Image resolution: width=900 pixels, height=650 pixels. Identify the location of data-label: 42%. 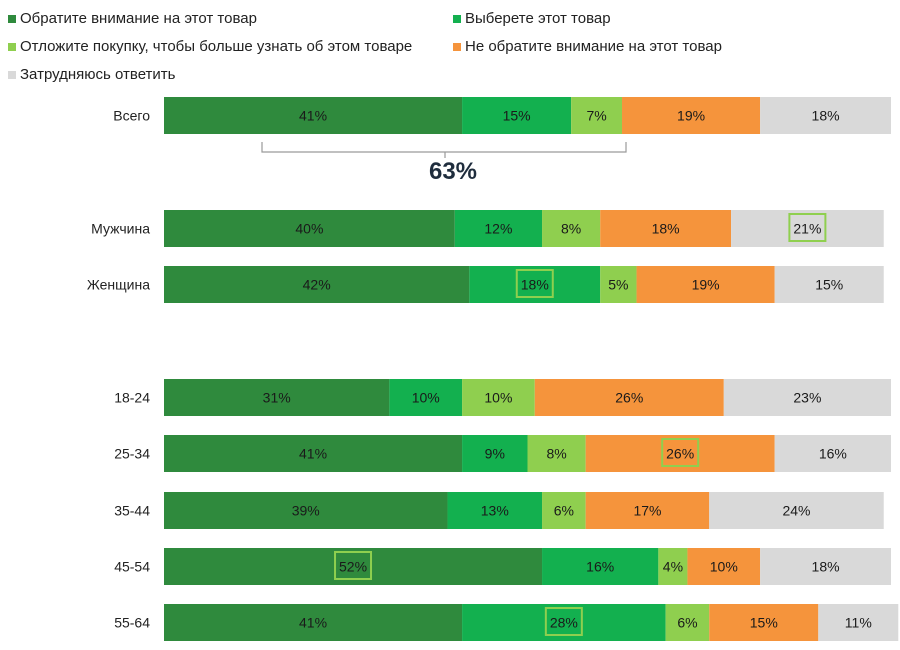
(317, 285).